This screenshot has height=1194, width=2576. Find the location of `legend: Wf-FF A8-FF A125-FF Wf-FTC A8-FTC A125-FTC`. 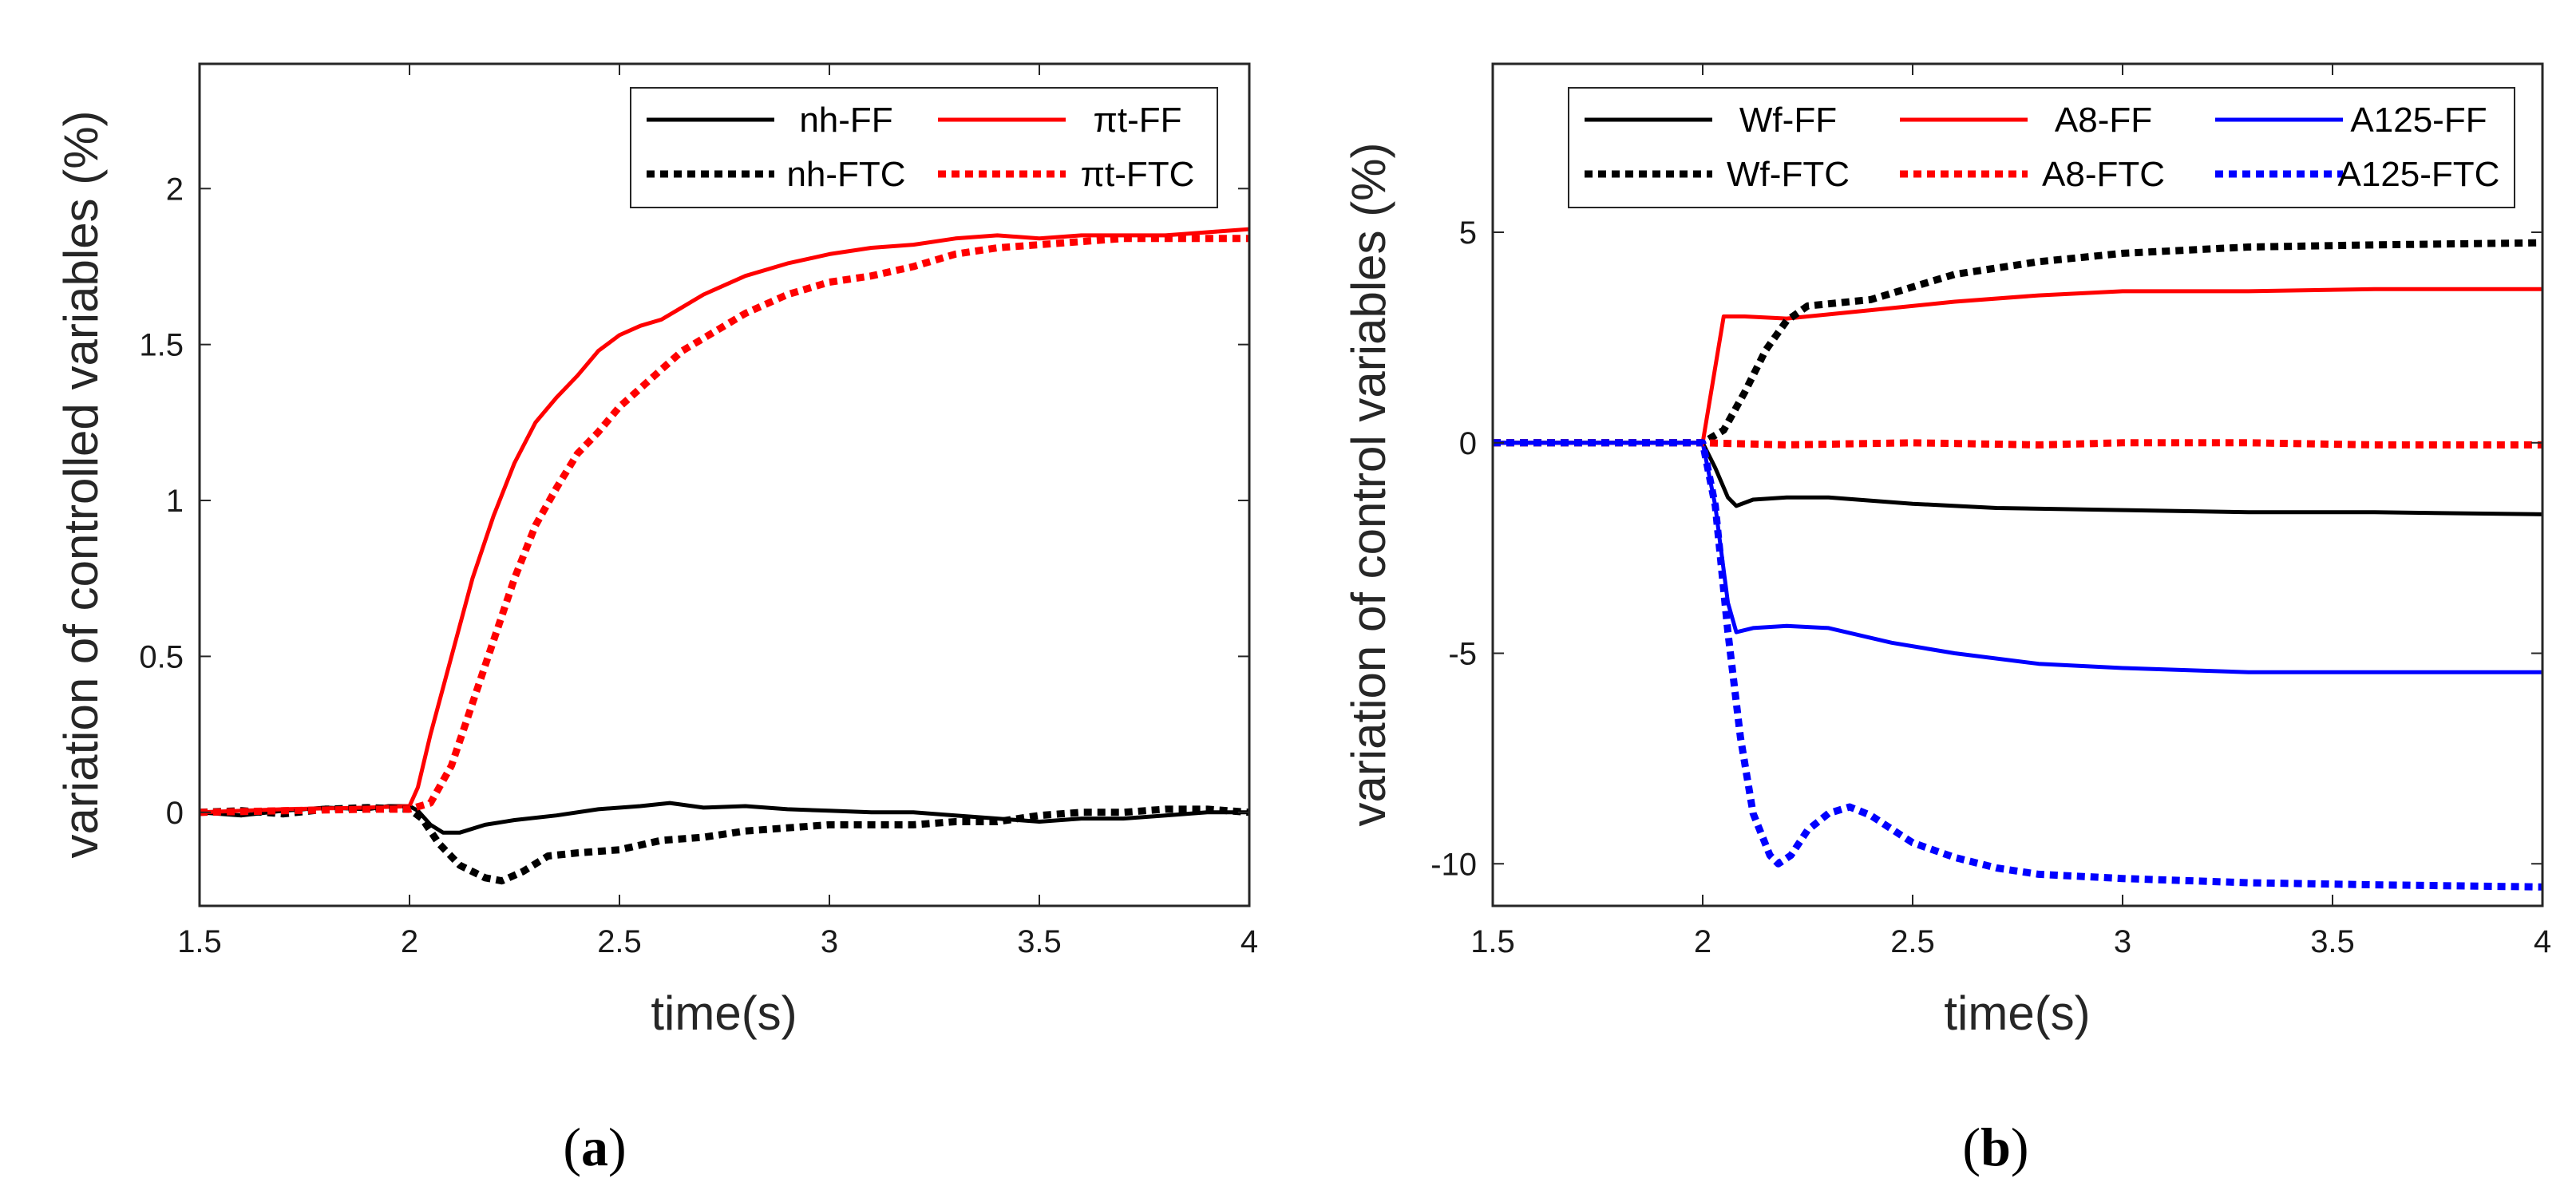

legend: Wf-FF A8-FF A125-FF Wf-FTC A8-FTC A125-FTC is located at coordinates (2041, 147).